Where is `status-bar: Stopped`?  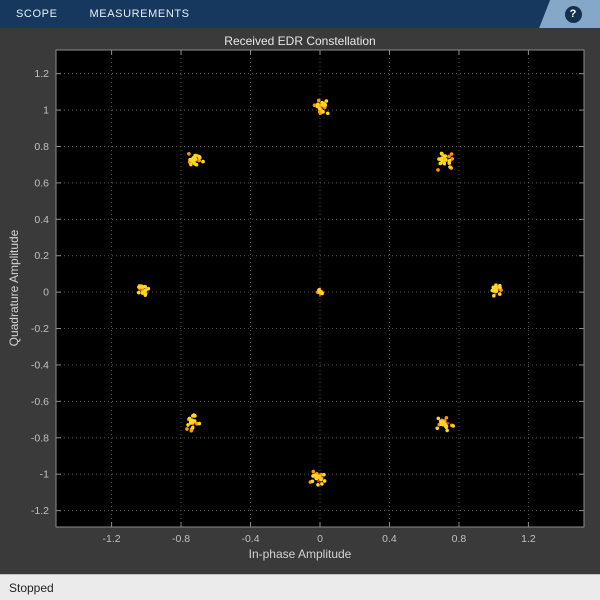
status-bar: Stopped is located at coordinates (300, 587).